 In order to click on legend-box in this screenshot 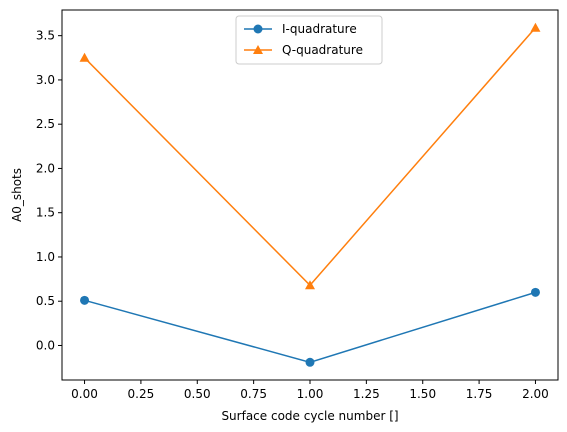, I will do `click(309, 40)`.